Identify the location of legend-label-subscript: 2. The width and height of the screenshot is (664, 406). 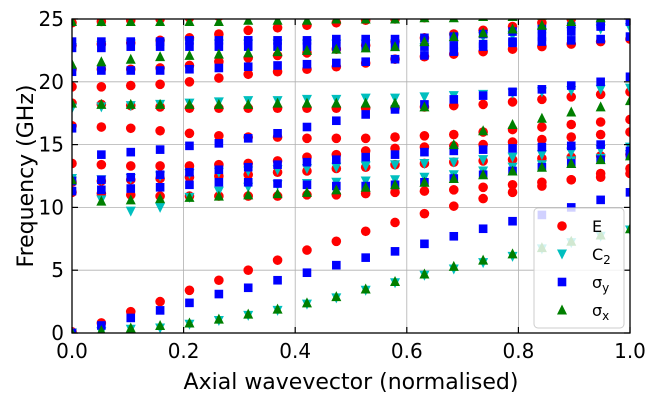
(607, 260).